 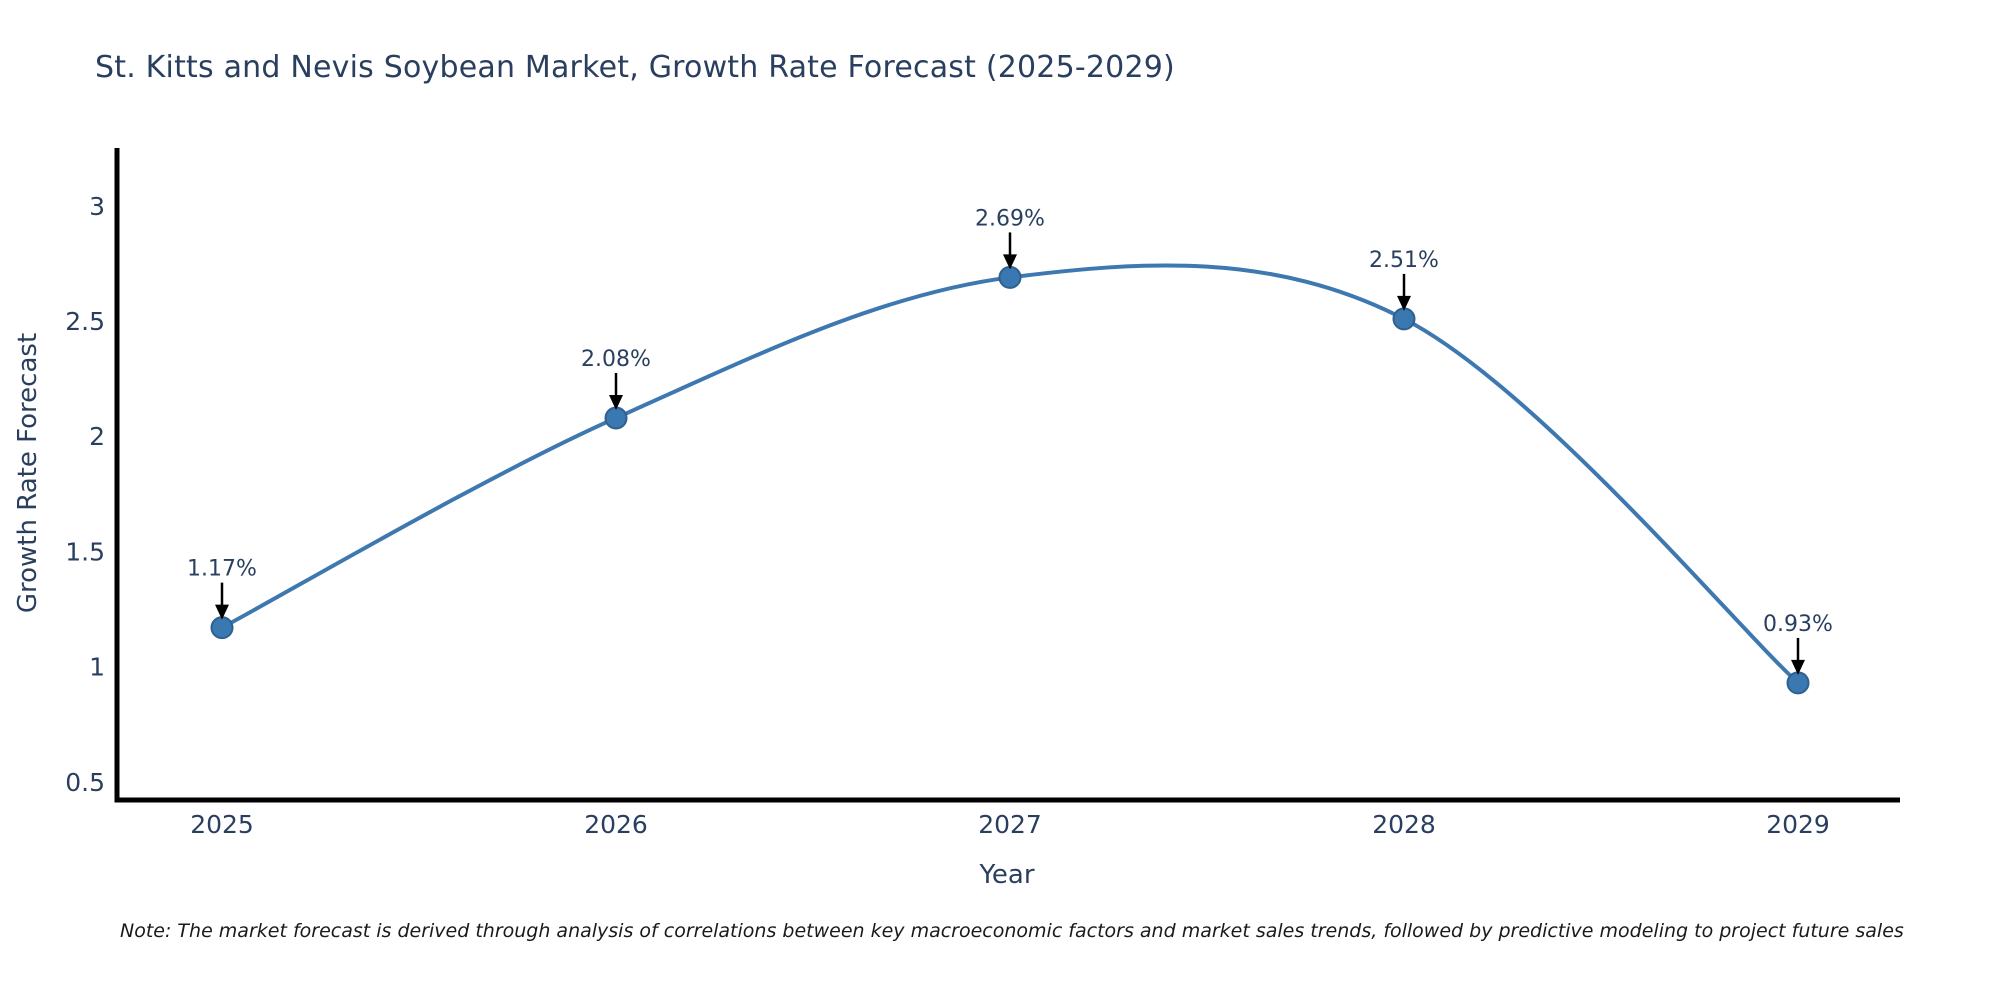 I want to click on y-tick-label: 1.5, so click(x=85, y=551).